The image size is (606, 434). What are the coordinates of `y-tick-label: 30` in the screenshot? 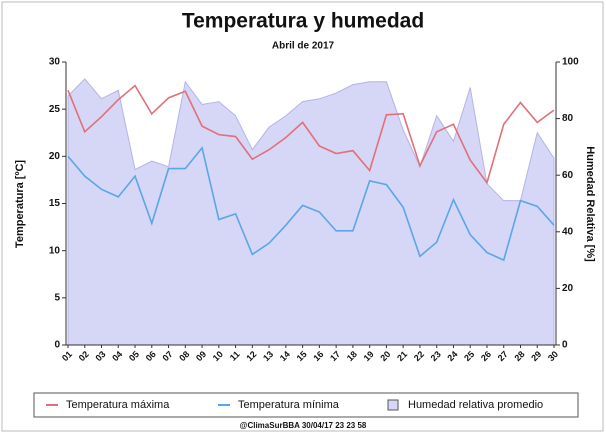 It's located at (55, 62).